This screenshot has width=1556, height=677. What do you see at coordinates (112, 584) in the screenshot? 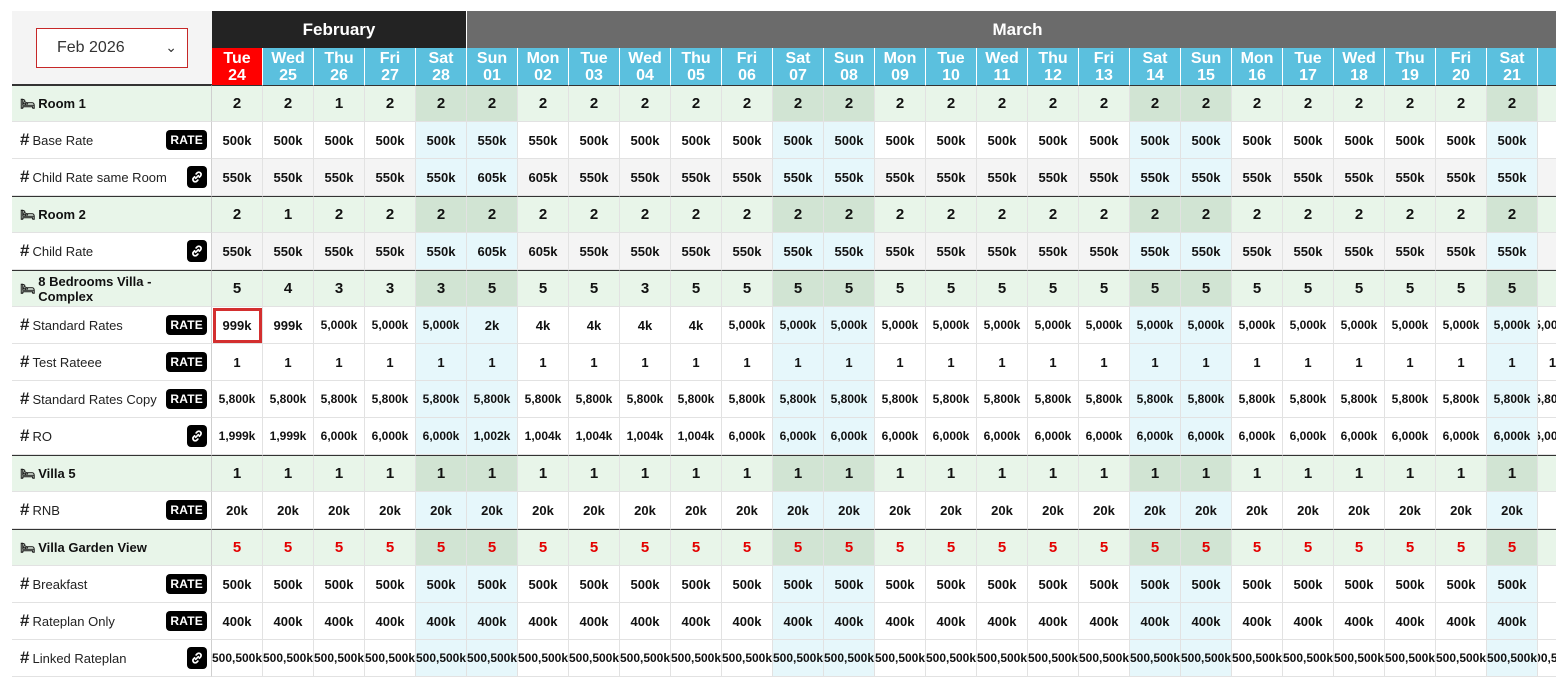
I see `rateplan-label: # Breakfast RATE` at bounding box center [112, 584].